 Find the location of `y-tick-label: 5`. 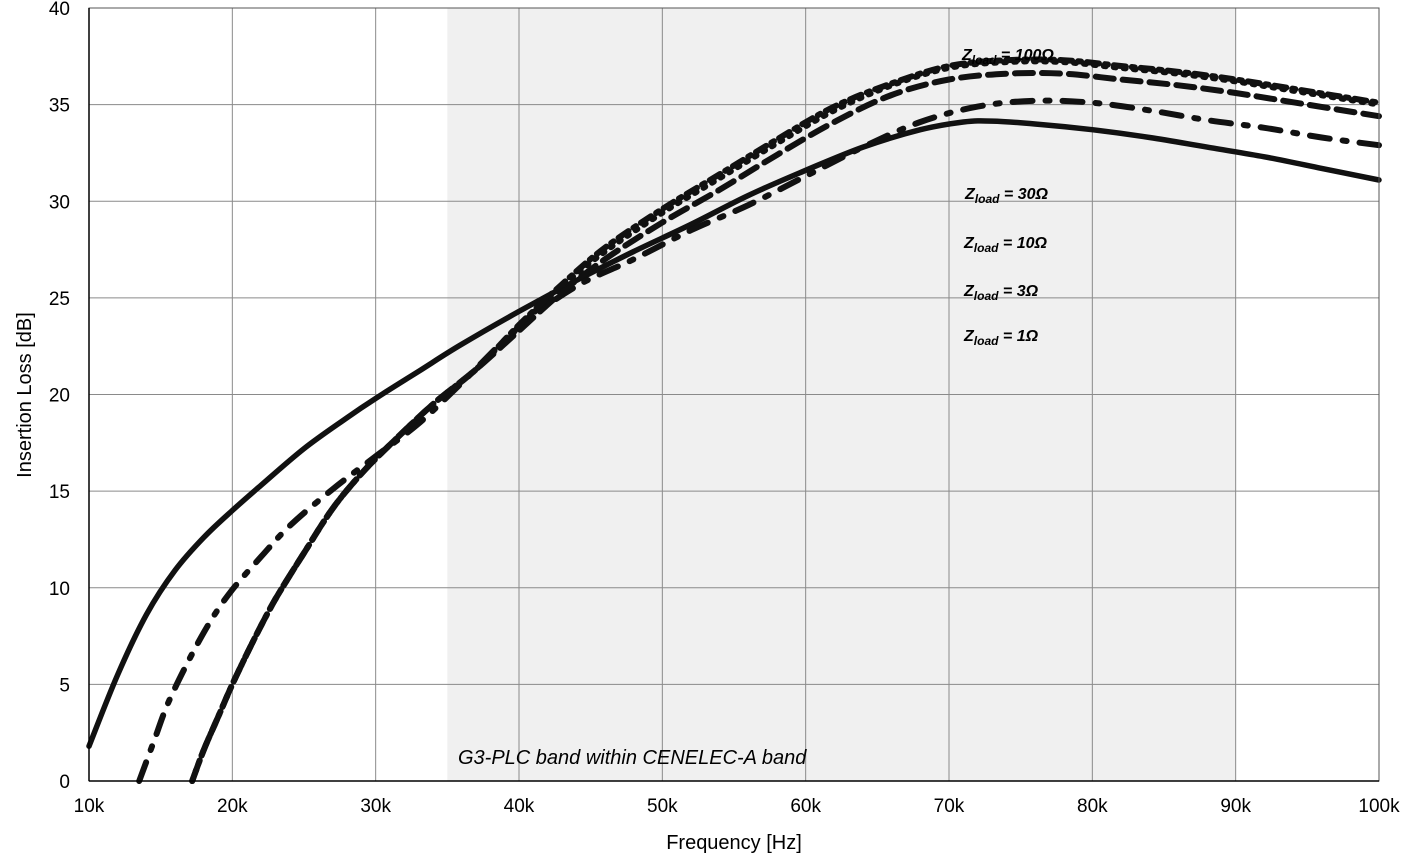

y-tick-label: 5 is located at coordinates (64, 685).